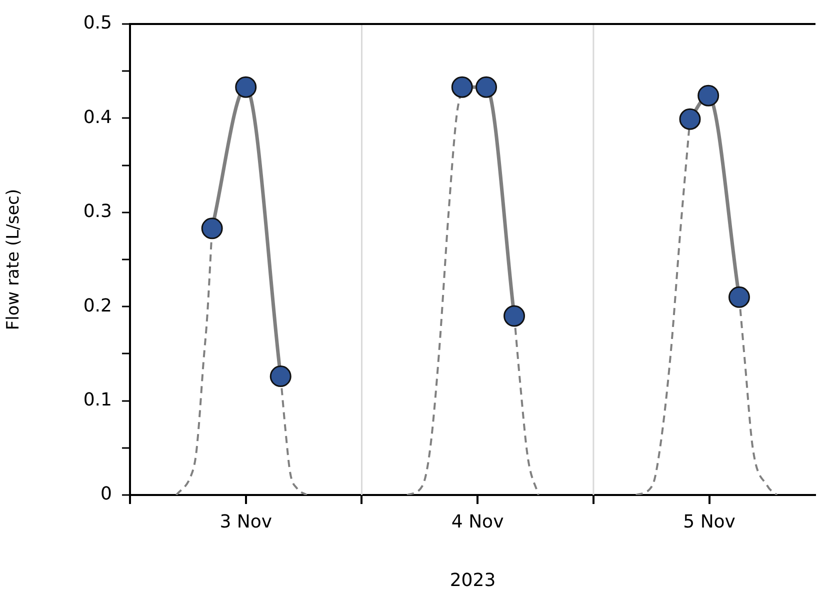 The width and height of the screenshot is (827, 596). I want to click on y-tick-label: 0.2, so click(97, 305).